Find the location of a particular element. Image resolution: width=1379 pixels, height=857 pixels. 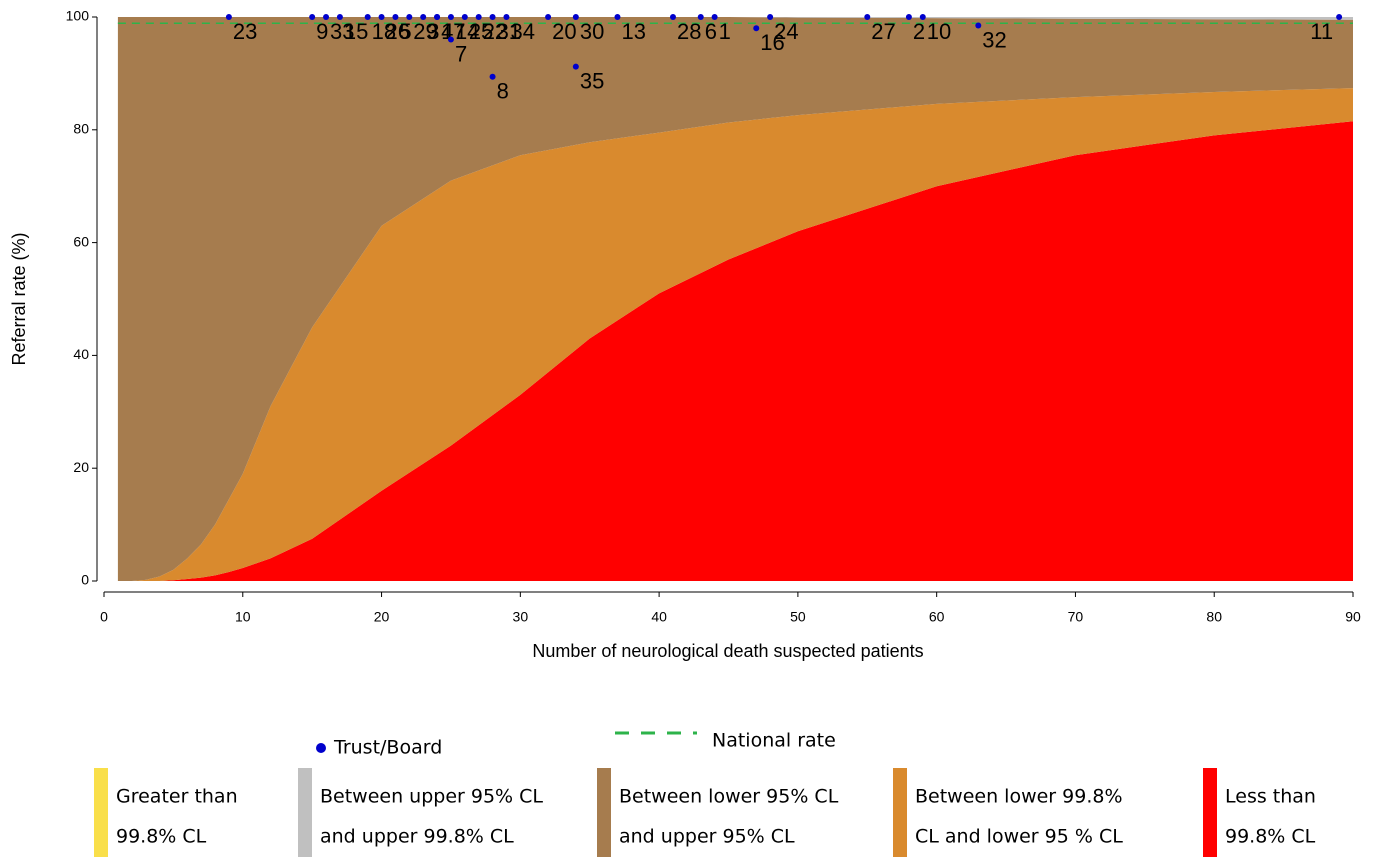

y-tick-label: 40 is located at coordinates (81, 354).